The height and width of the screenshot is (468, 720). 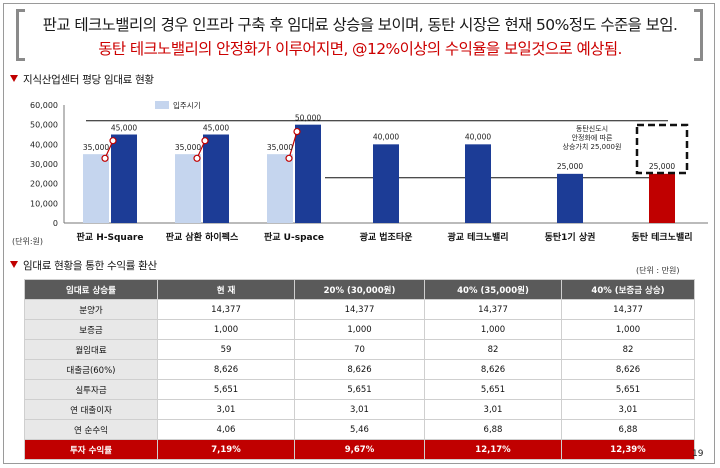 What do you see at coordinates (493, 449) in the screenshot?
I see `total-cell: 12,17%` at bounding box center [493, 449].